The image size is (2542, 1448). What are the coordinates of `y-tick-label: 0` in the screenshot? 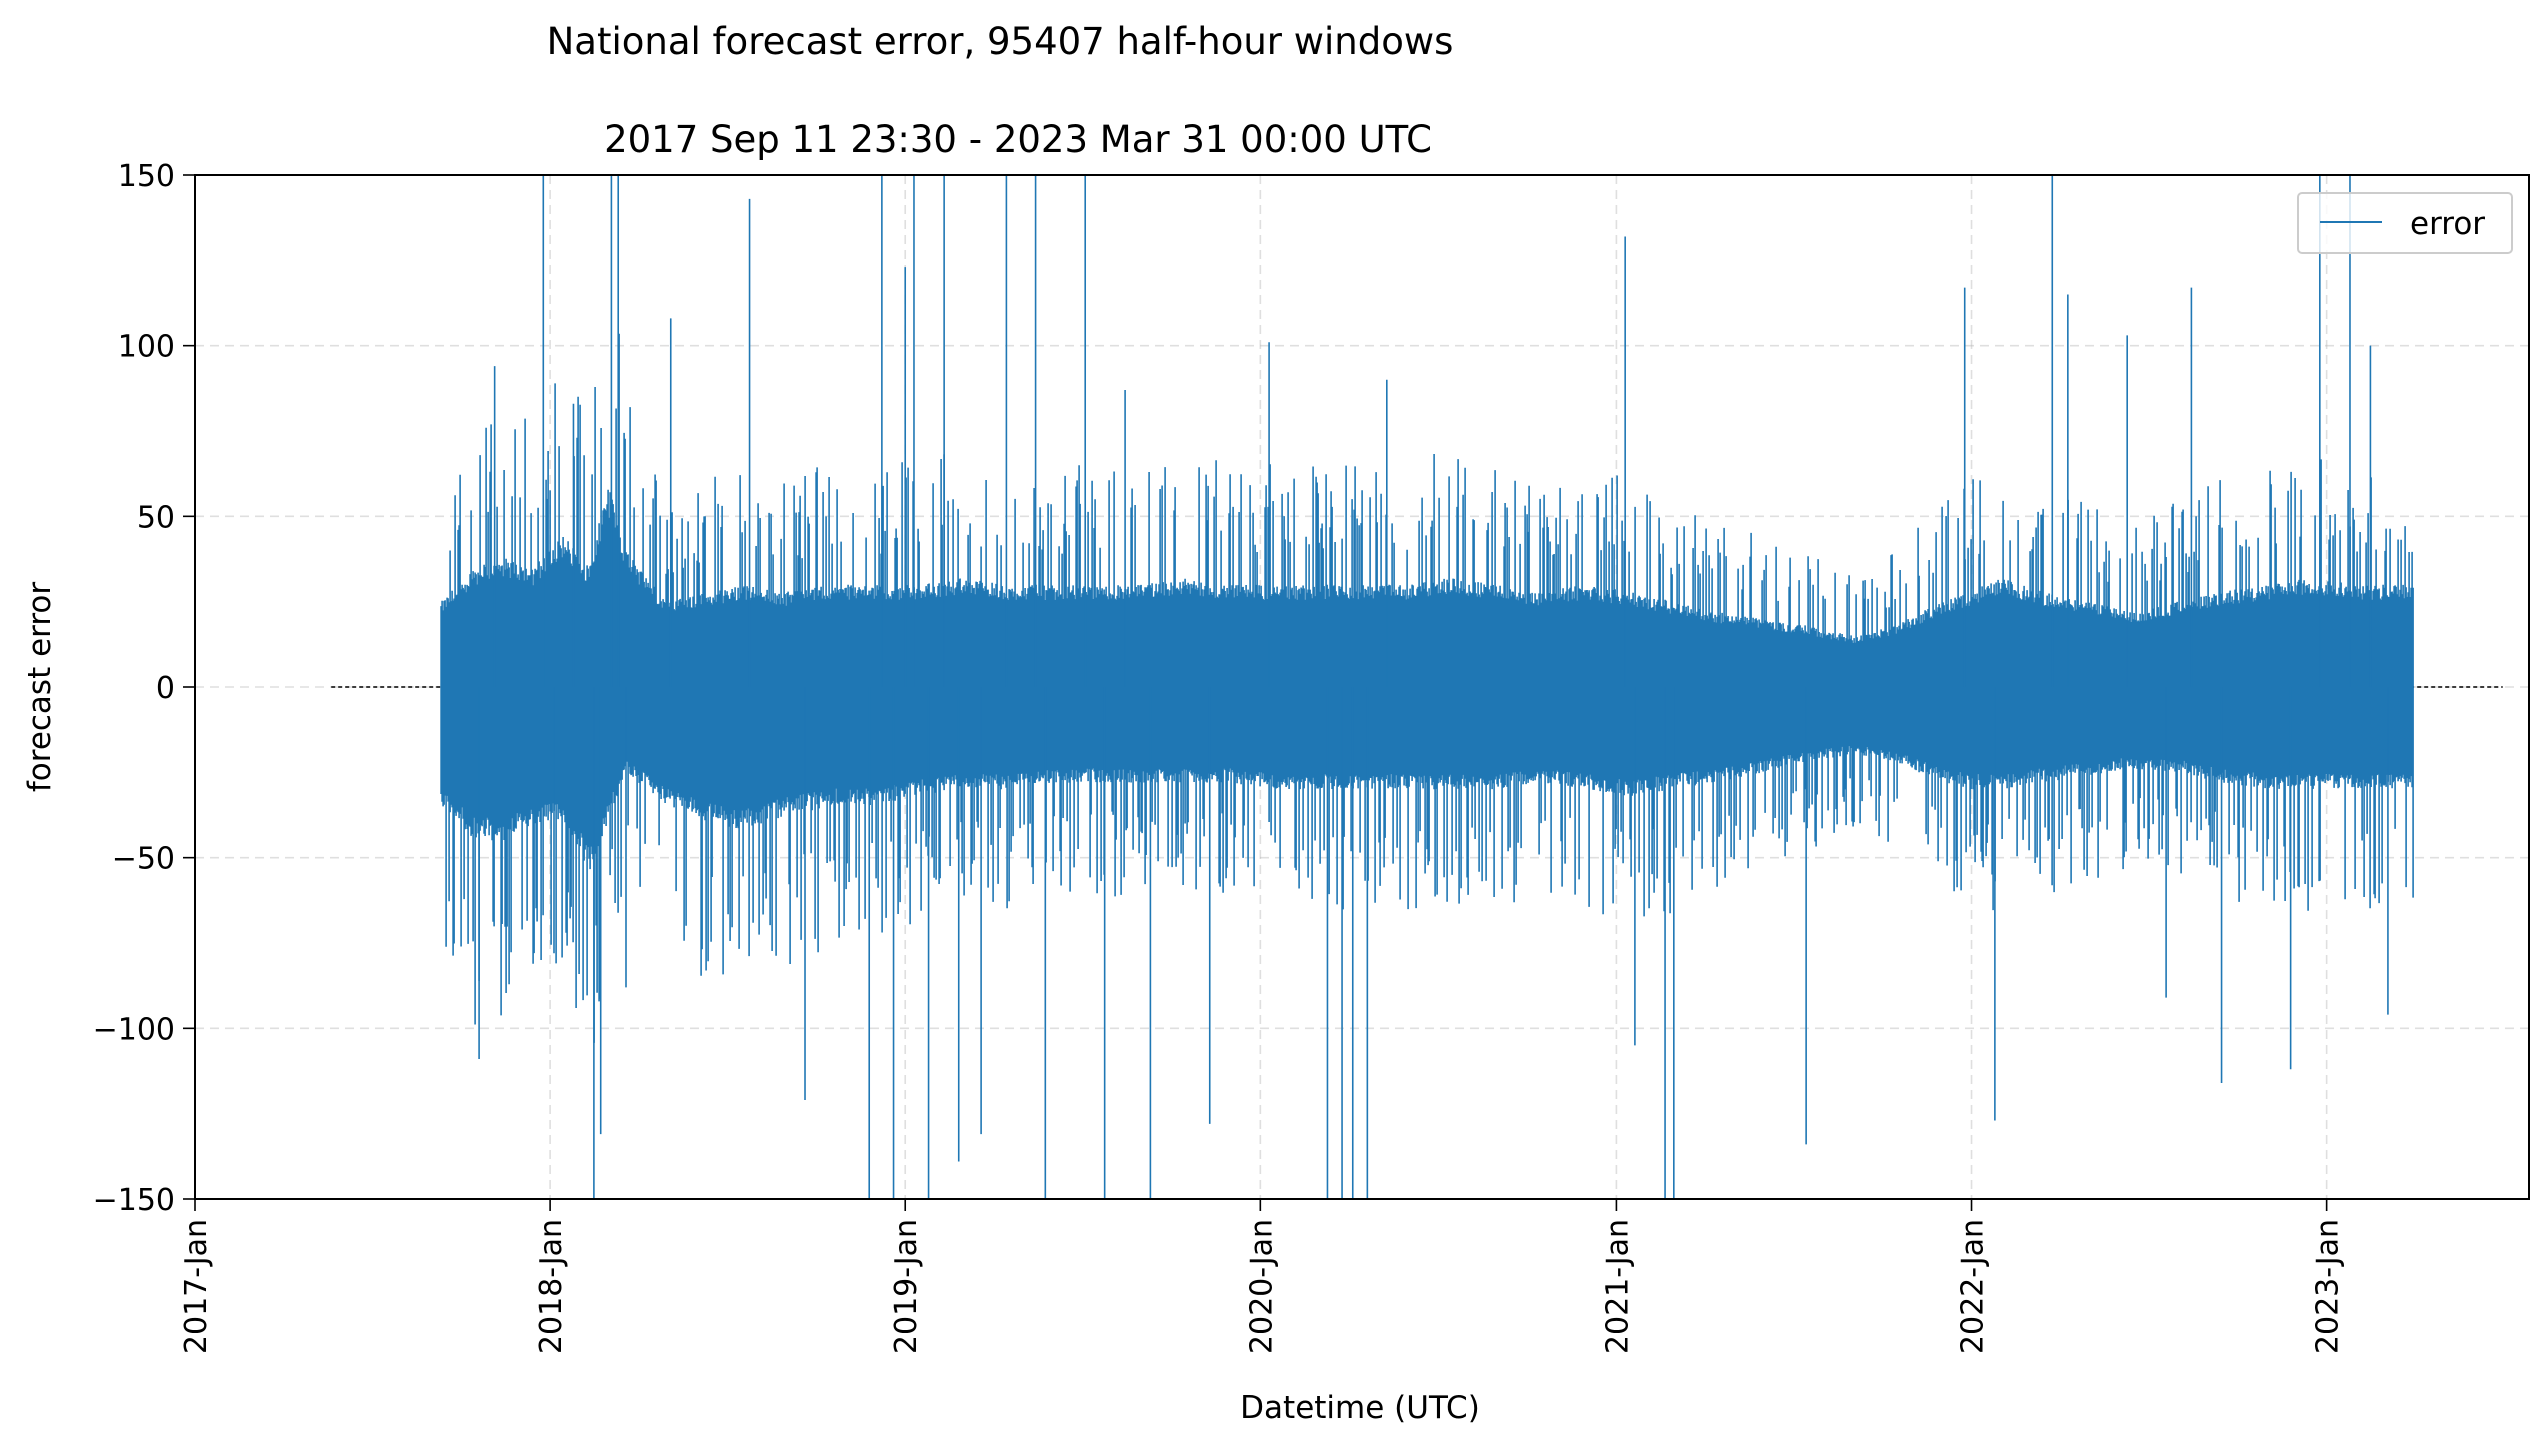 It's located at (165, 688).